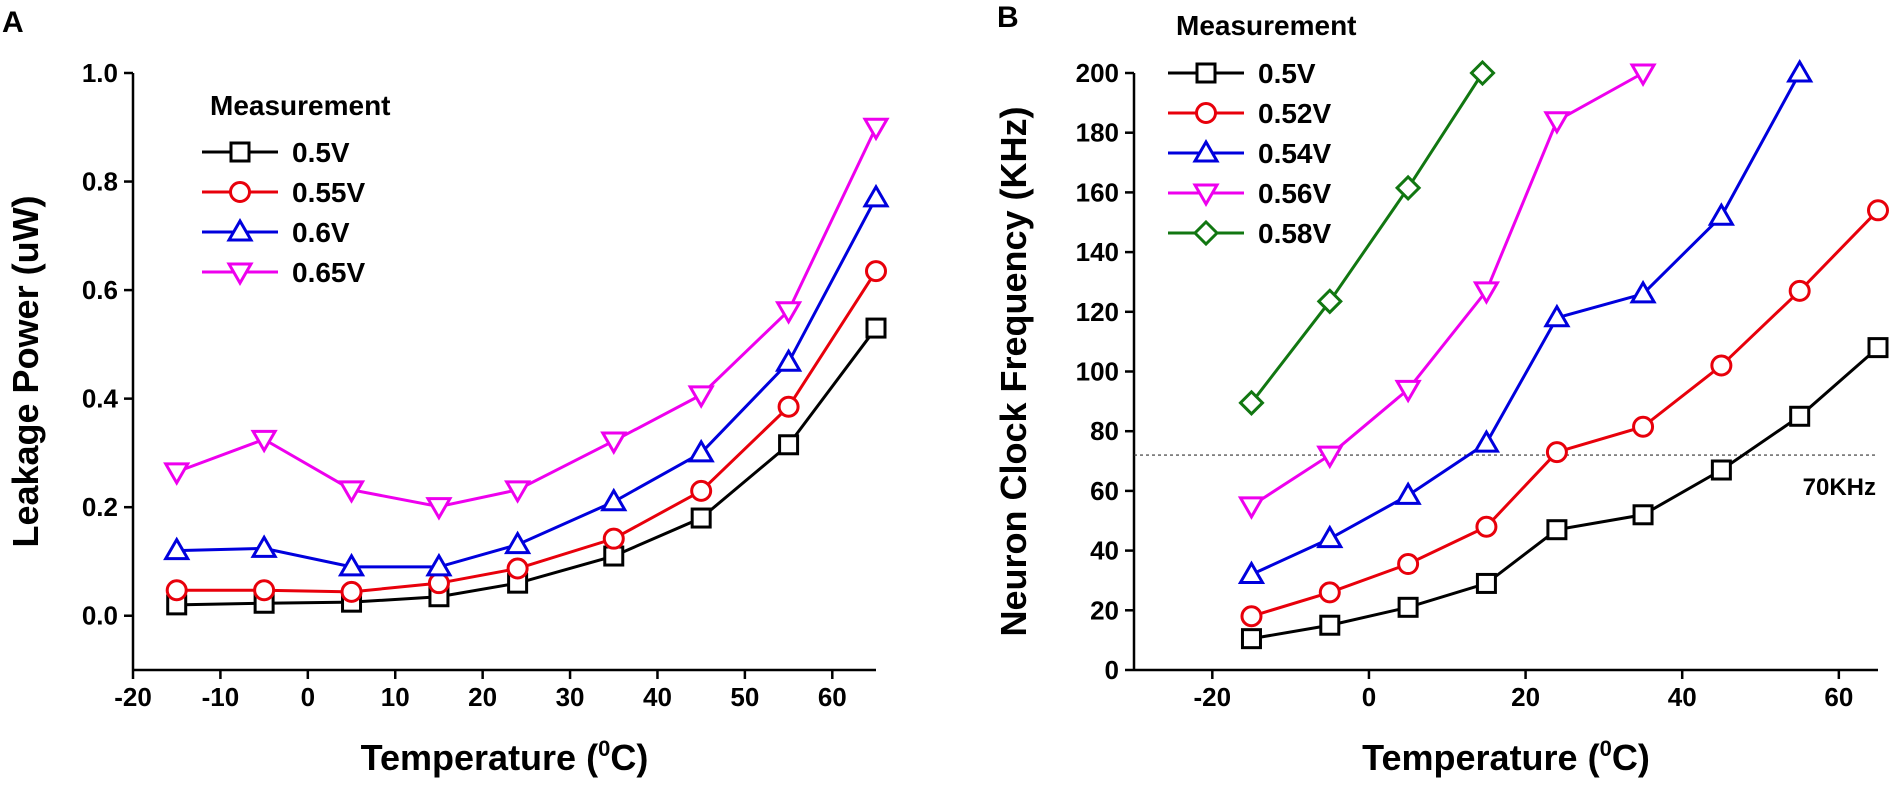  What do you see at coordinates (1097, 312) in the screenshot?
I see `y-tick-label: 120` at bounding box center [1097, 312].